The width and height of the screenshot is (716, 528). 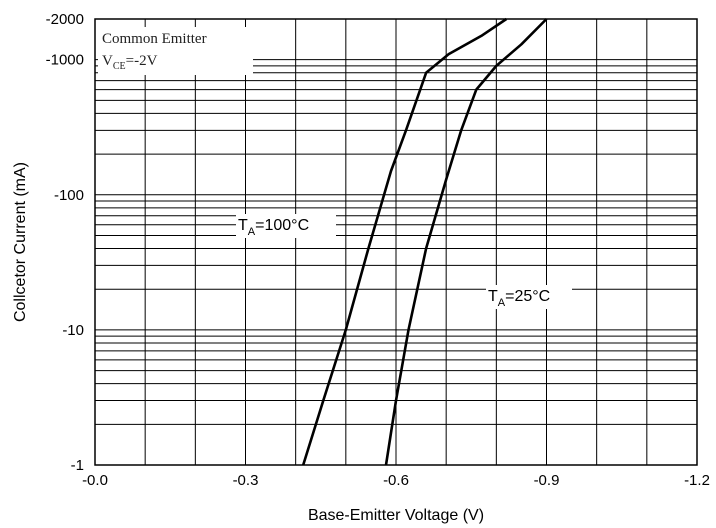 I want to click on x-tick-label: -0.6, so click(x=396, y=480).